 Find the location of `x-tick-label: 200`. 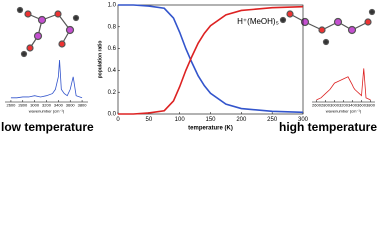

x-tick-label: 200 is located at coordinates (241, 120).